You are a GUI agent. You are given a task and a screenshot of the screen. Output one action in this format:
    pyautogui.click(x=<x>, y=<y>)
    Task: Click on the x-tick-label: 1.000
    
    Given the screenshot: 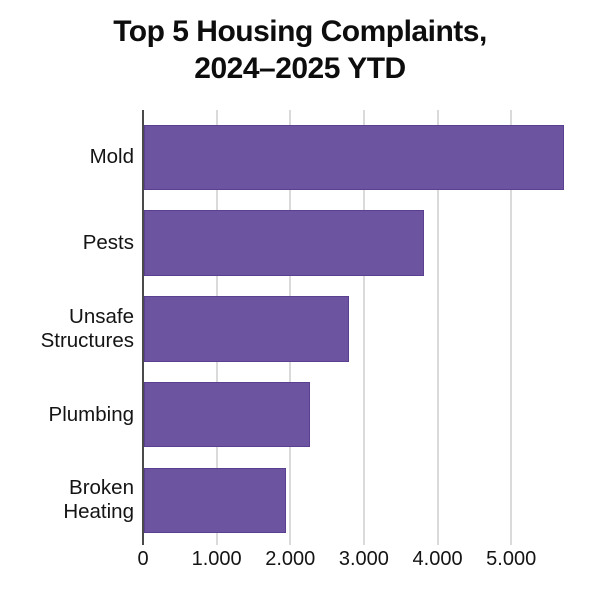 What is the action you would take?
    pyautogui.click(x=216, y=559)
    